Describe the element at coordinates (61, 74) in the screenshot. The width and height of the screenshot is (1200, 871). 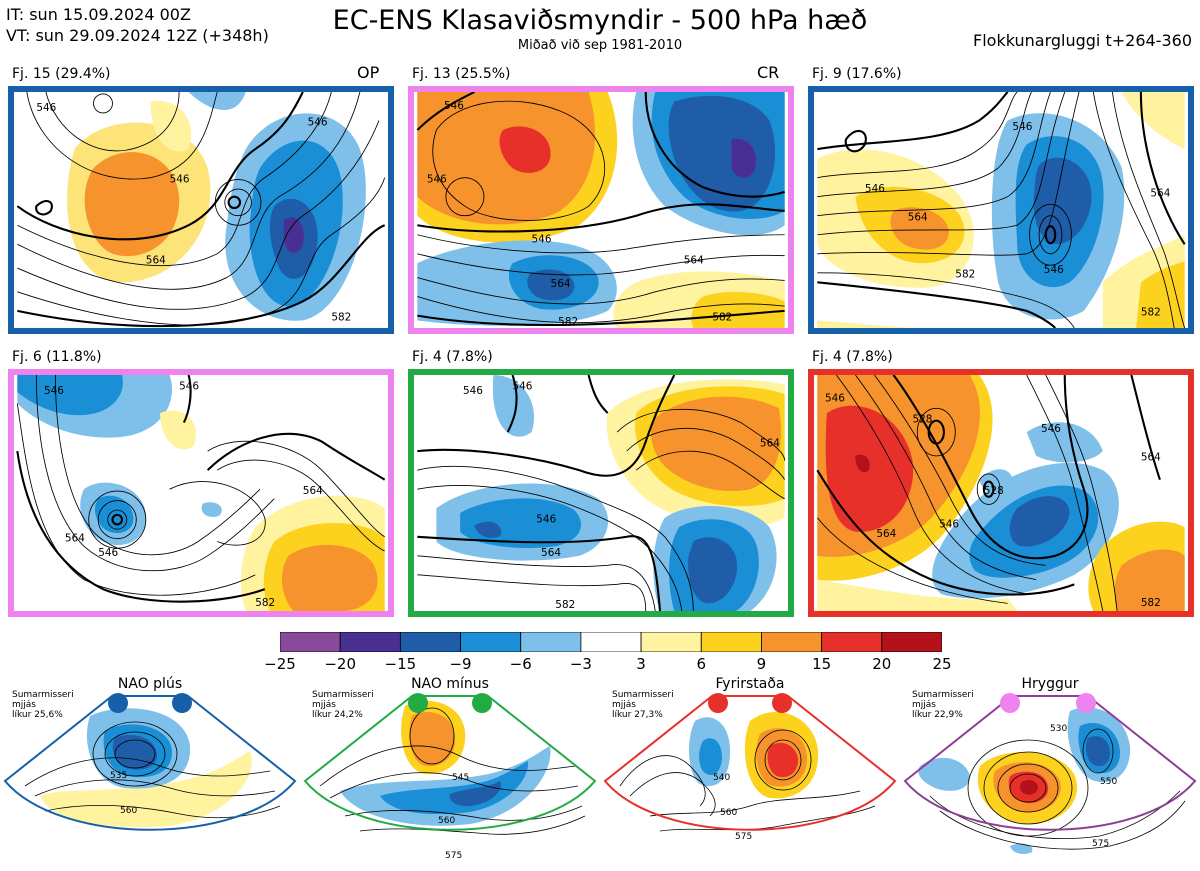
I see `panel-1-label: Fj. 15 (29.4%)` at that location.